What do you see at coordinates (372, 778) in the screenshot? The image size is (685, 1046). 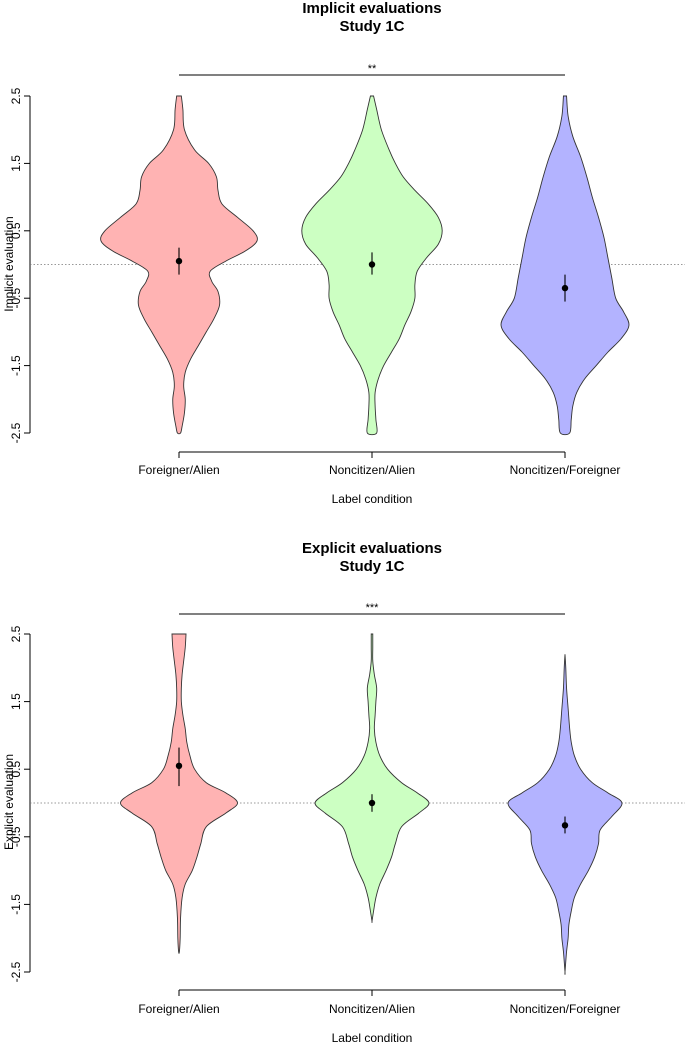 I see `violin-noncitizen-alien` at bounding box center [372, 778].